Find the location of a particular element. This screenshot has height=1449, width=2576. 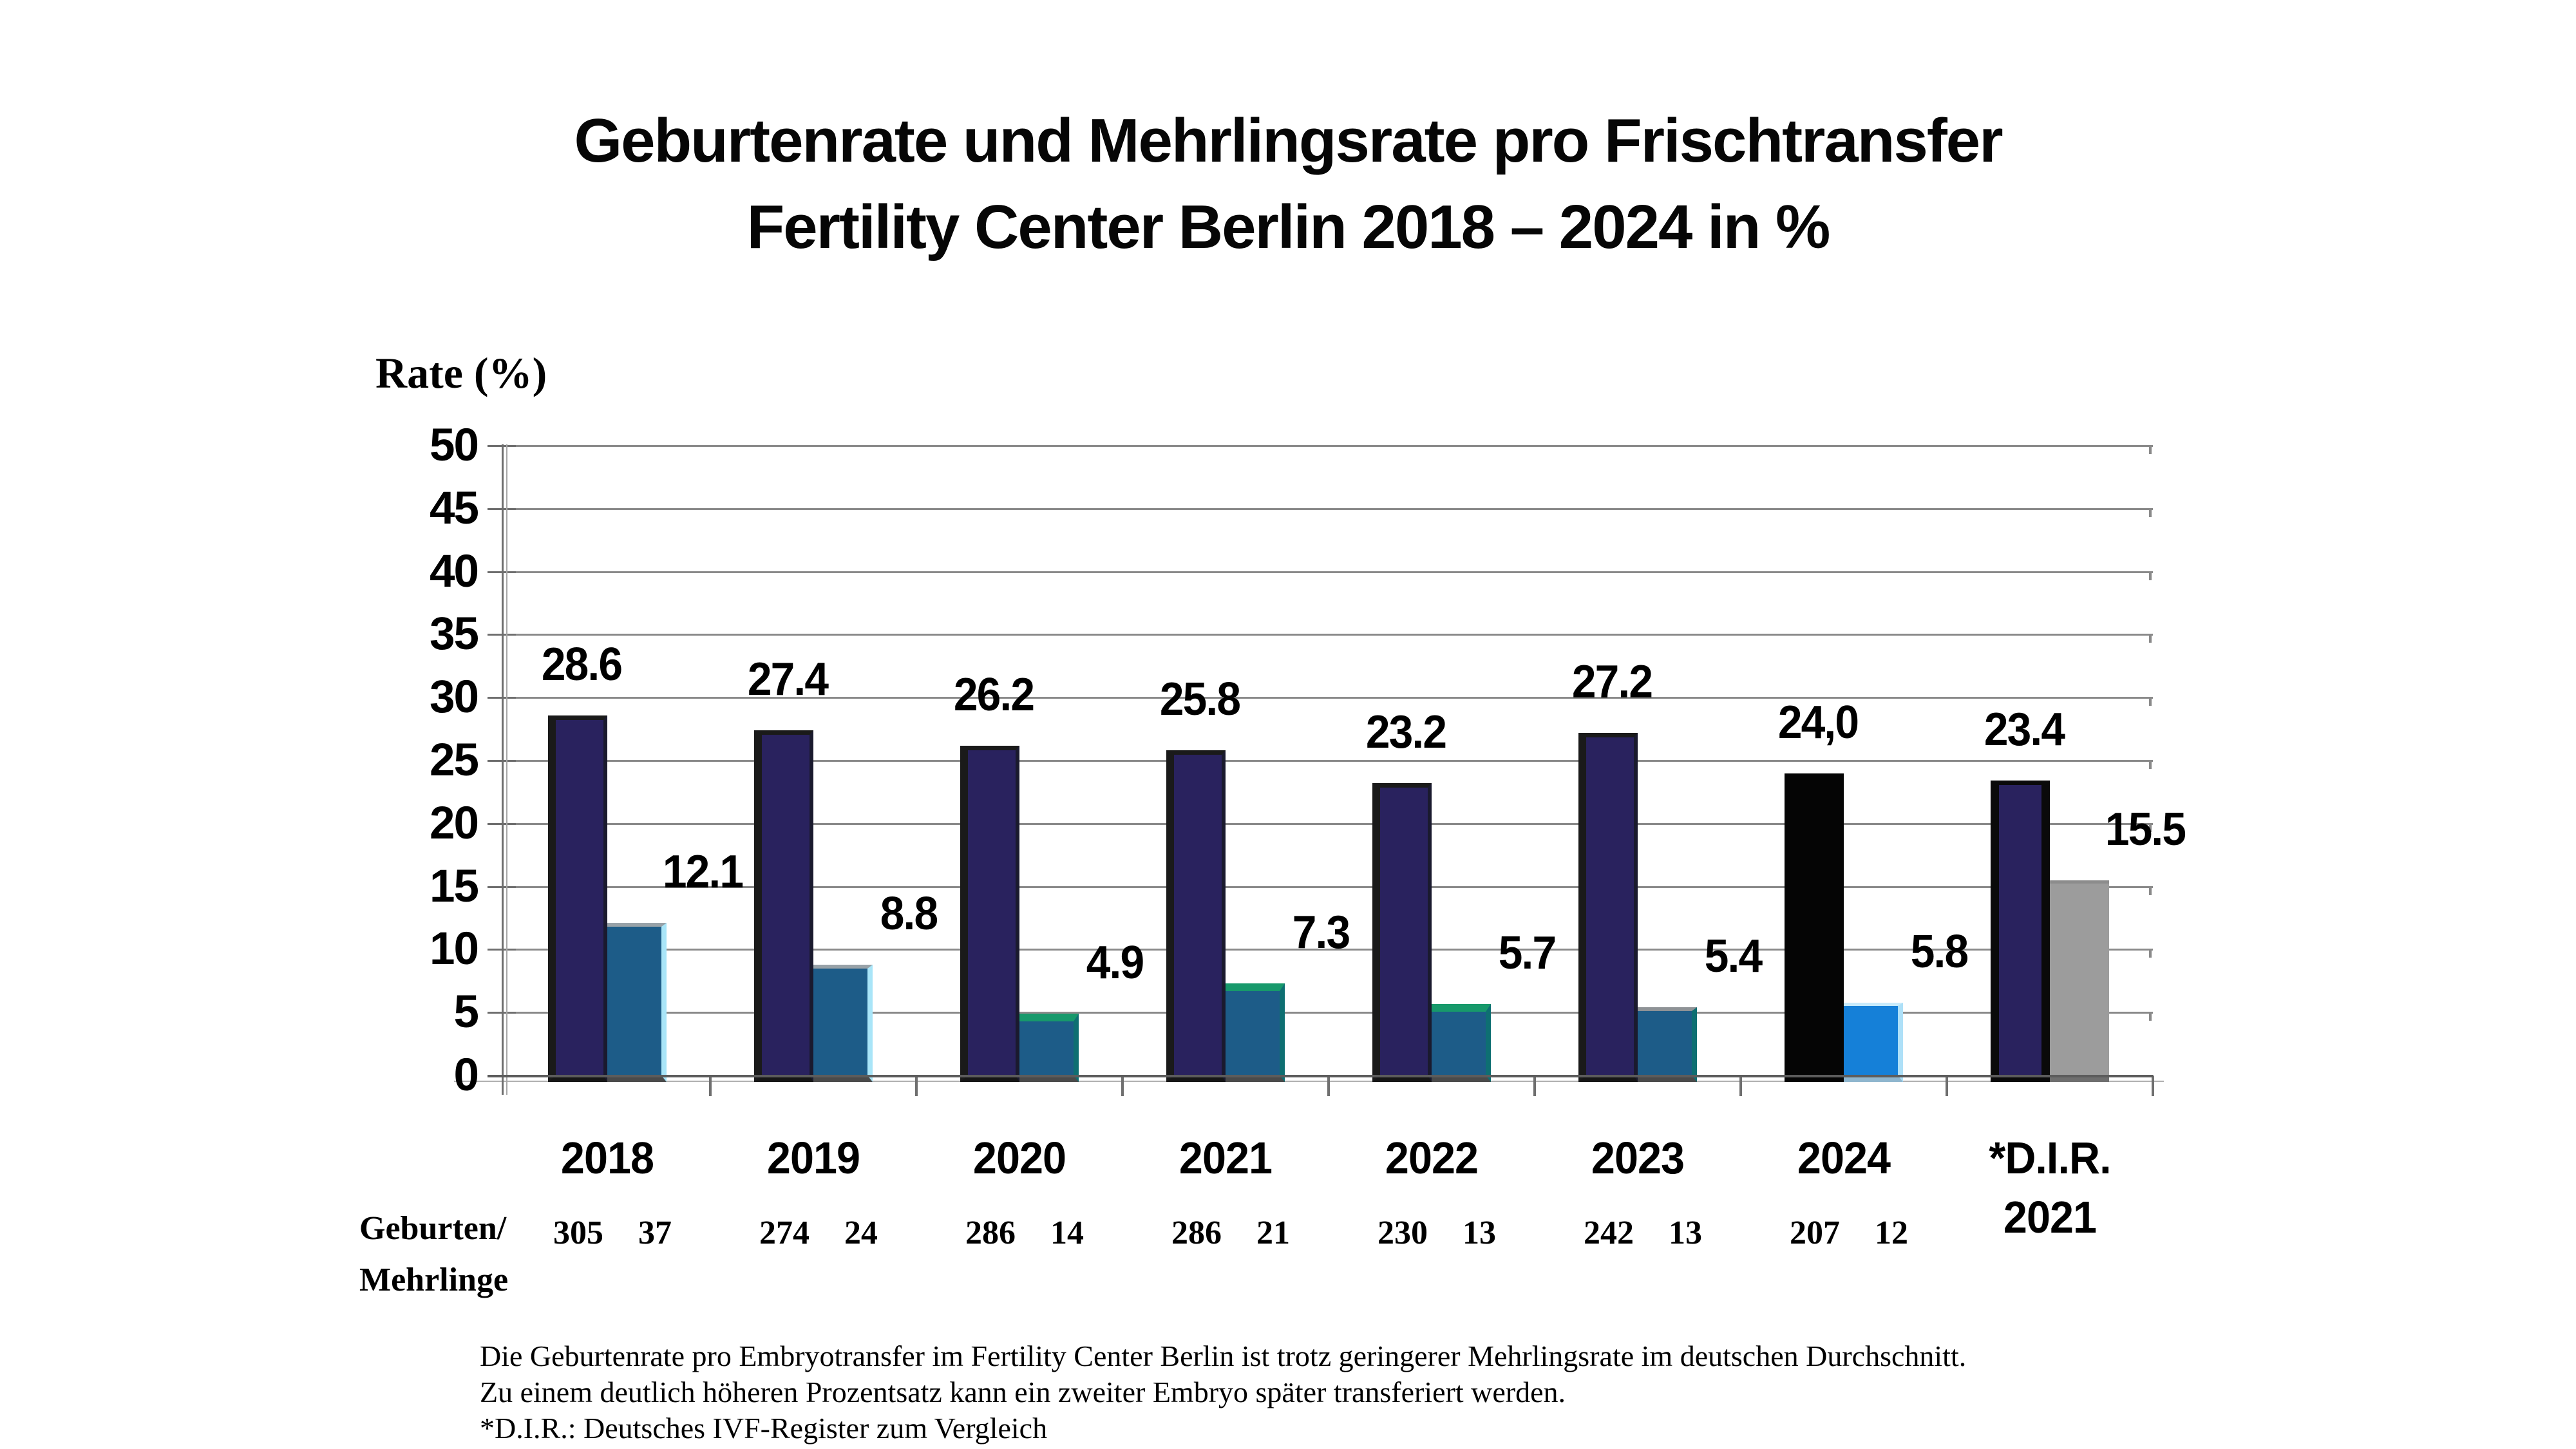

chart-title-line-2: Fertility Center Berlin 2018 – 2024 in % is located at coordinates (1288, 227).